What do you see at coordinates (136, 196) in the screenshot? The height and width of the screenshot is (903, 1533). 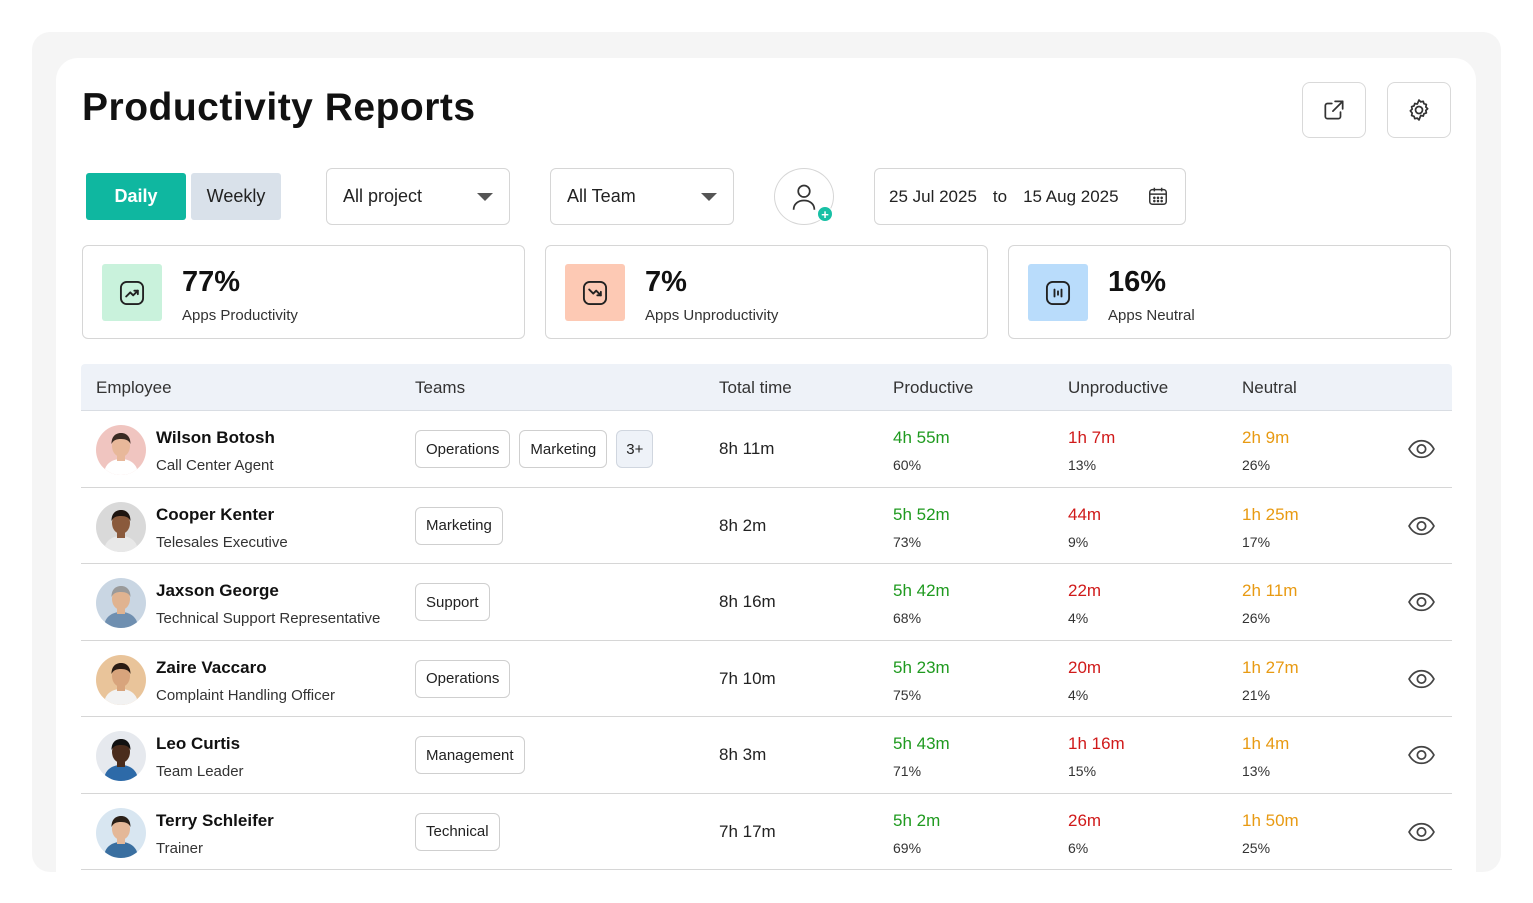 I see `tab-daily: Daily` at bounding box center [136, 196].